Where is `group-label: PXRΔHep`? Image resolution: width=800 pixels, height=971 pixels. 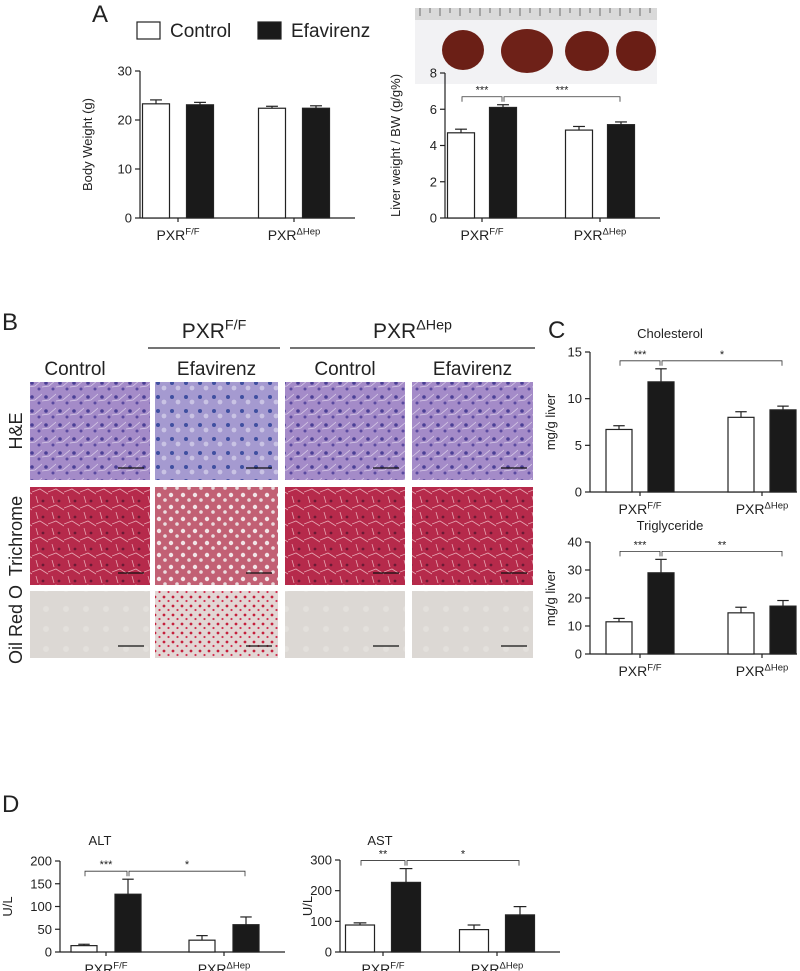 group-label: PXRΔHep is located at coordinates (412, 330).